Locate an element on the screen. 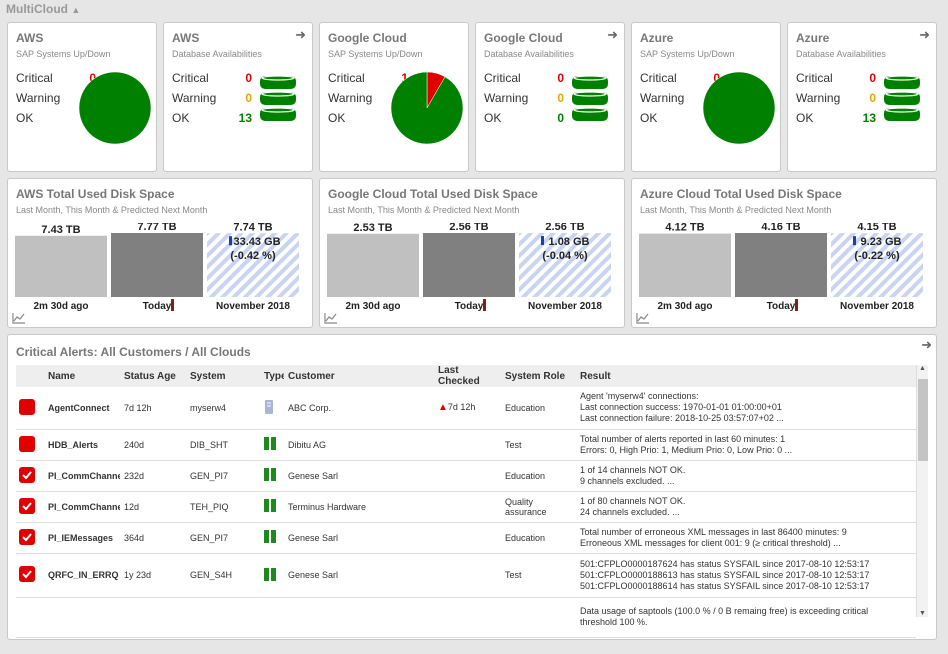  scroll-up-icon: ▲ is located at coordinates (922, 368).